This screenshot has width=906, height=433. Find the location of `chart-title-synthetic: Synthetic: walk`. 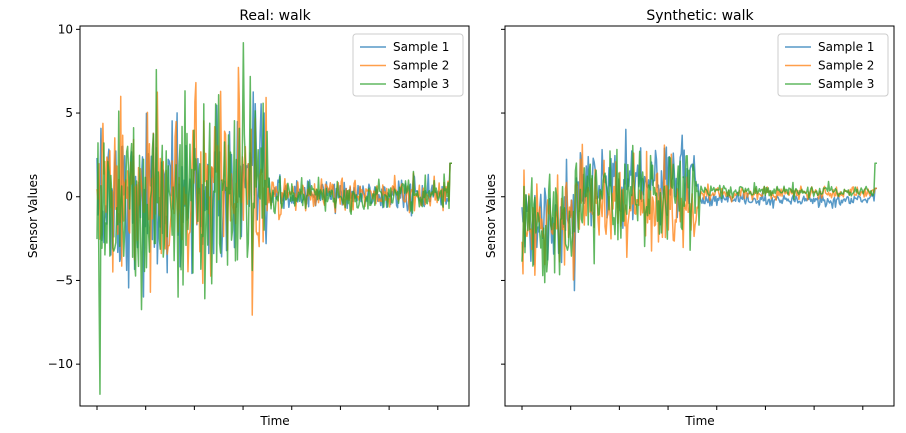

chart-title-synthetic: Synthetic: walk is located at coordinates (700, 16).